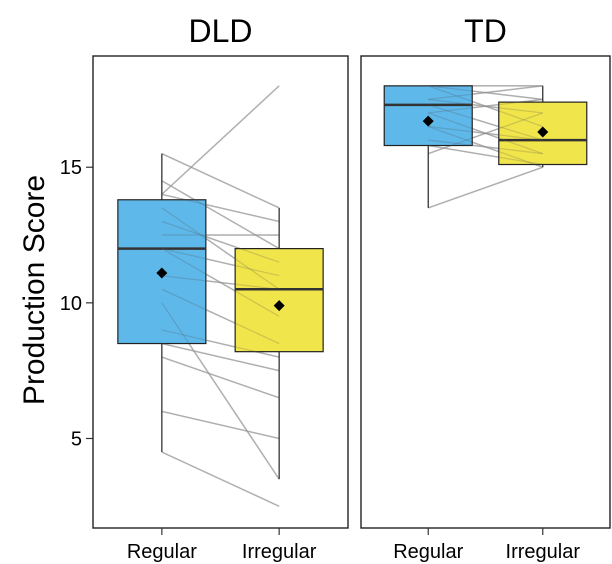  Describe the element at coordinates (76, 439) in the screenshot. I see `y-tick-label-5: 5` at that location.